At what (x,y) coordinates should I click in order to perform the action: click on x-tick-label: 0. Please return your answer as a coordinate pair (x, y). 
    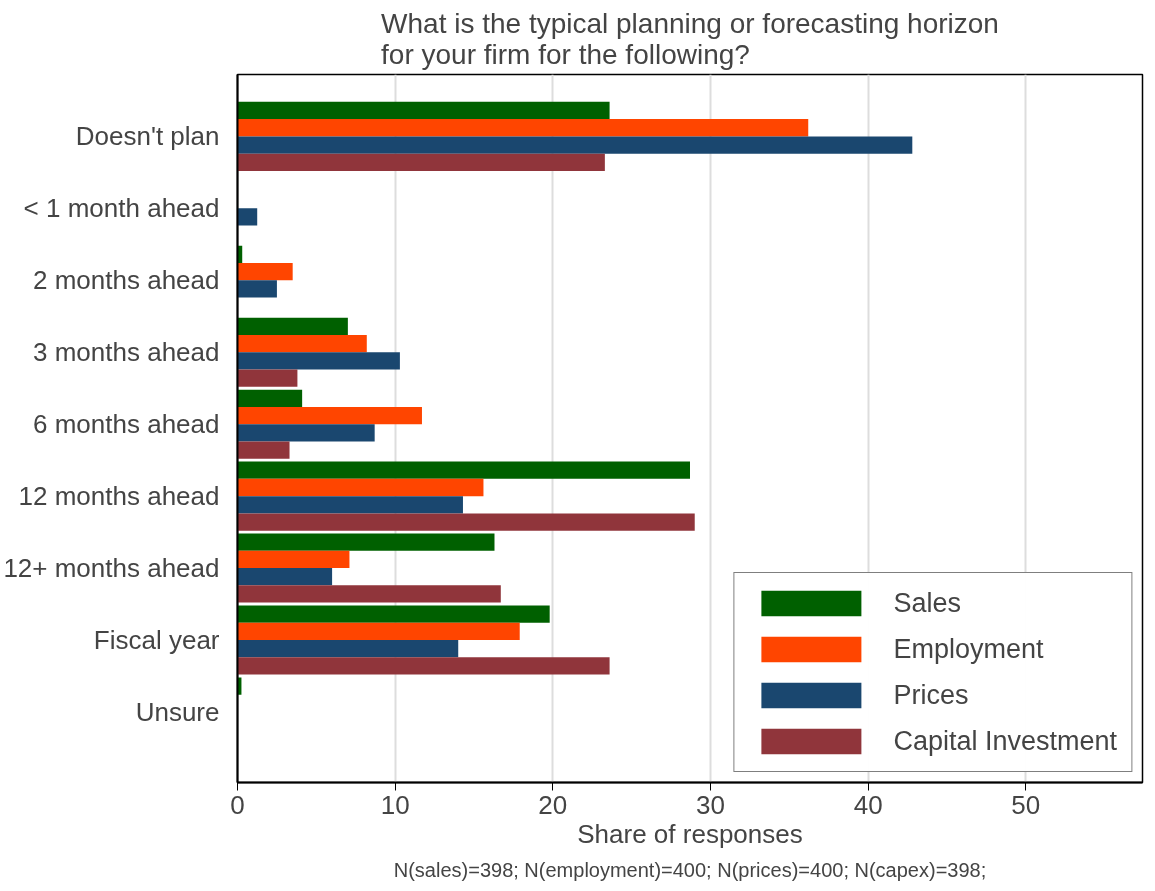
    Looking at the image, I should click on (237, 804).